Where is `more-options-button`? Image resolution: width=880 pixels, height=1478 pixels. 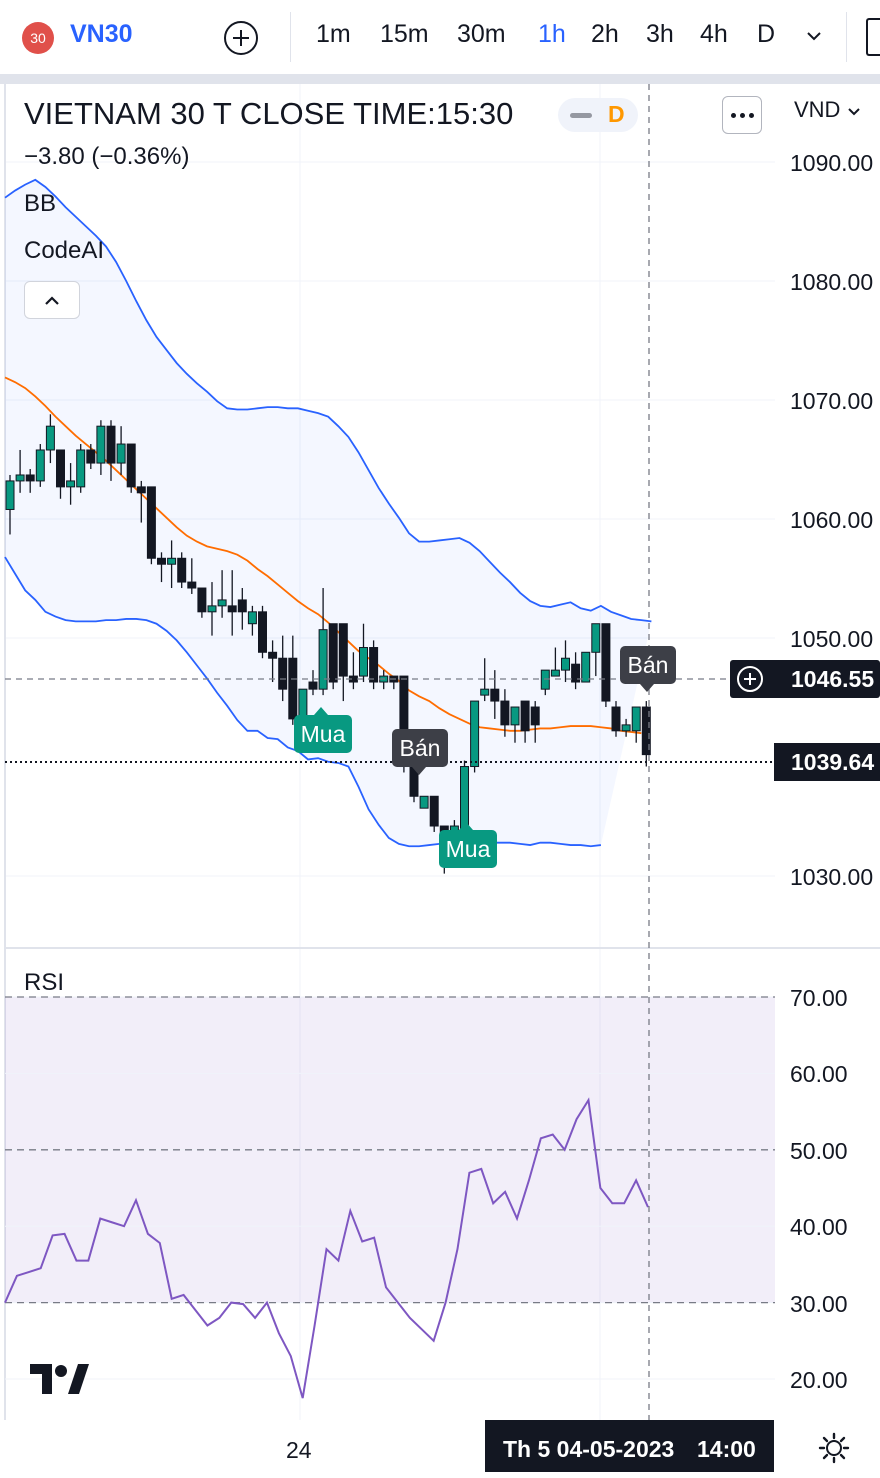 more-options-button is located at coordinates (742, 115).